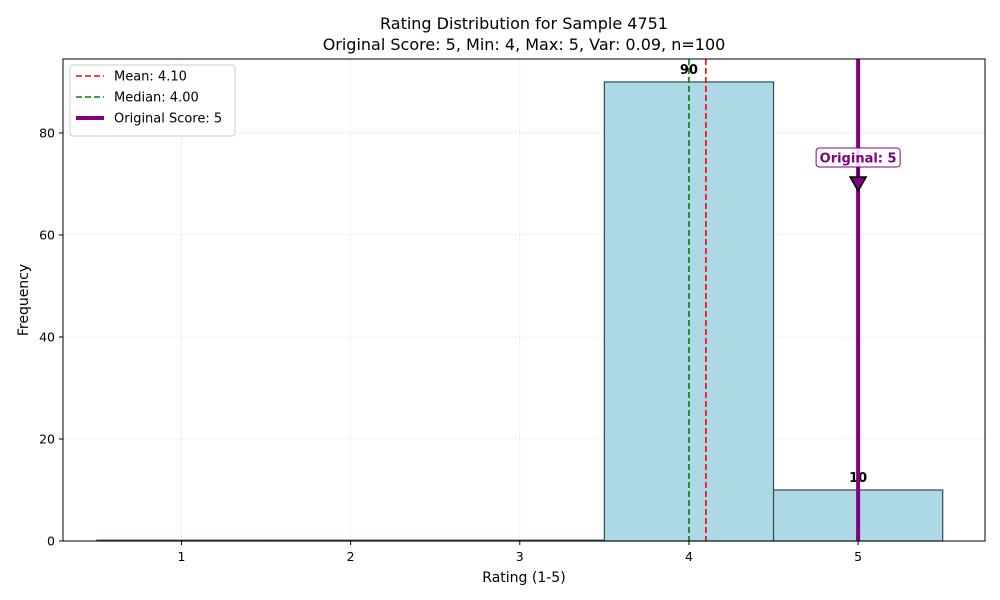  What do you see at coordinates (689, 556) in the screenshot?
I see `x-tick-label: 4` at bounding box center [689, 556].